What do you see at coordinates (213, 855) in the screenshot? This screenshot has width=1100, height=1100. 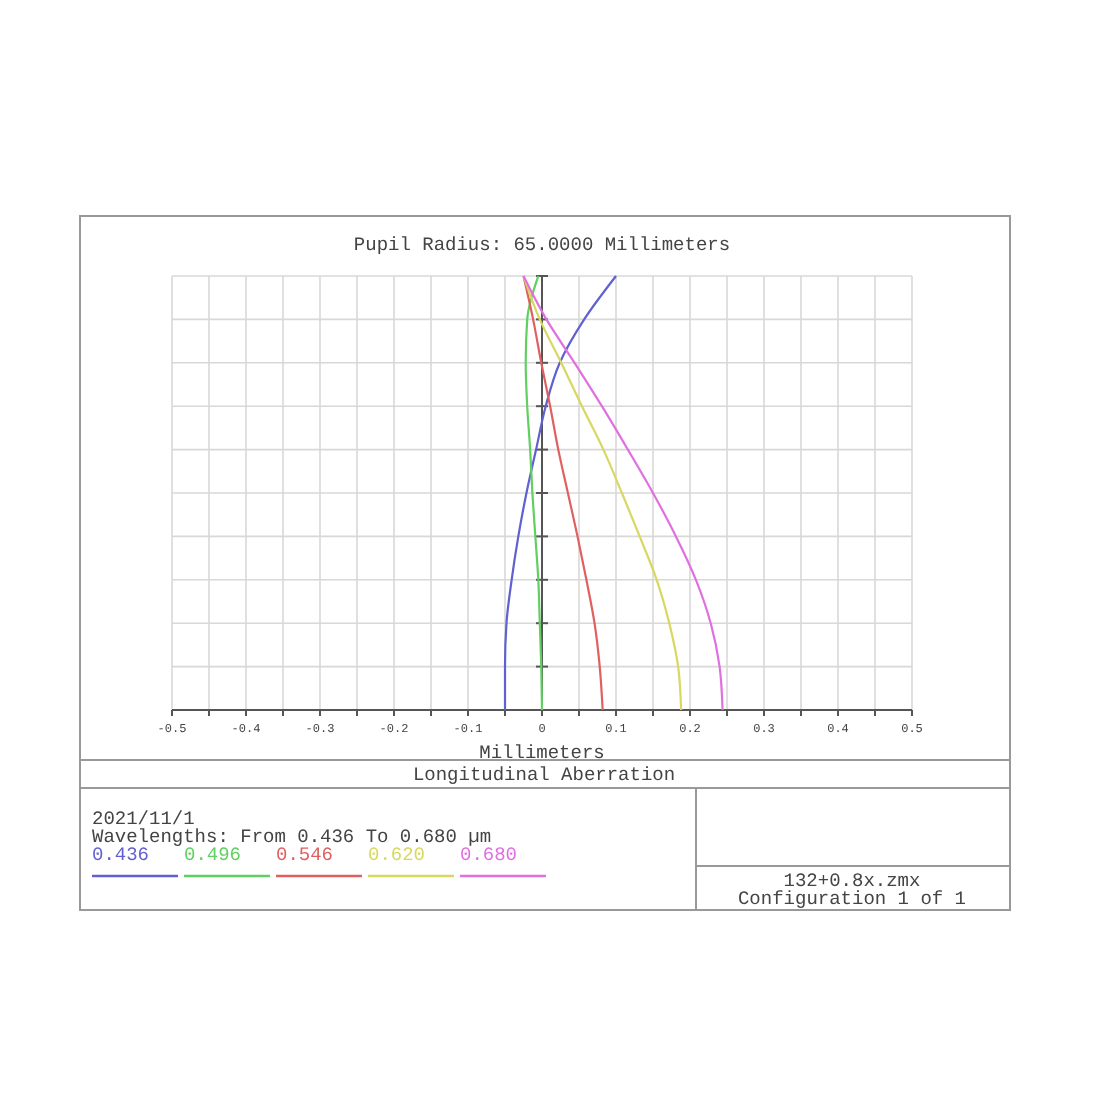 I see `text: 0.496` at bounding box center [213, 855].